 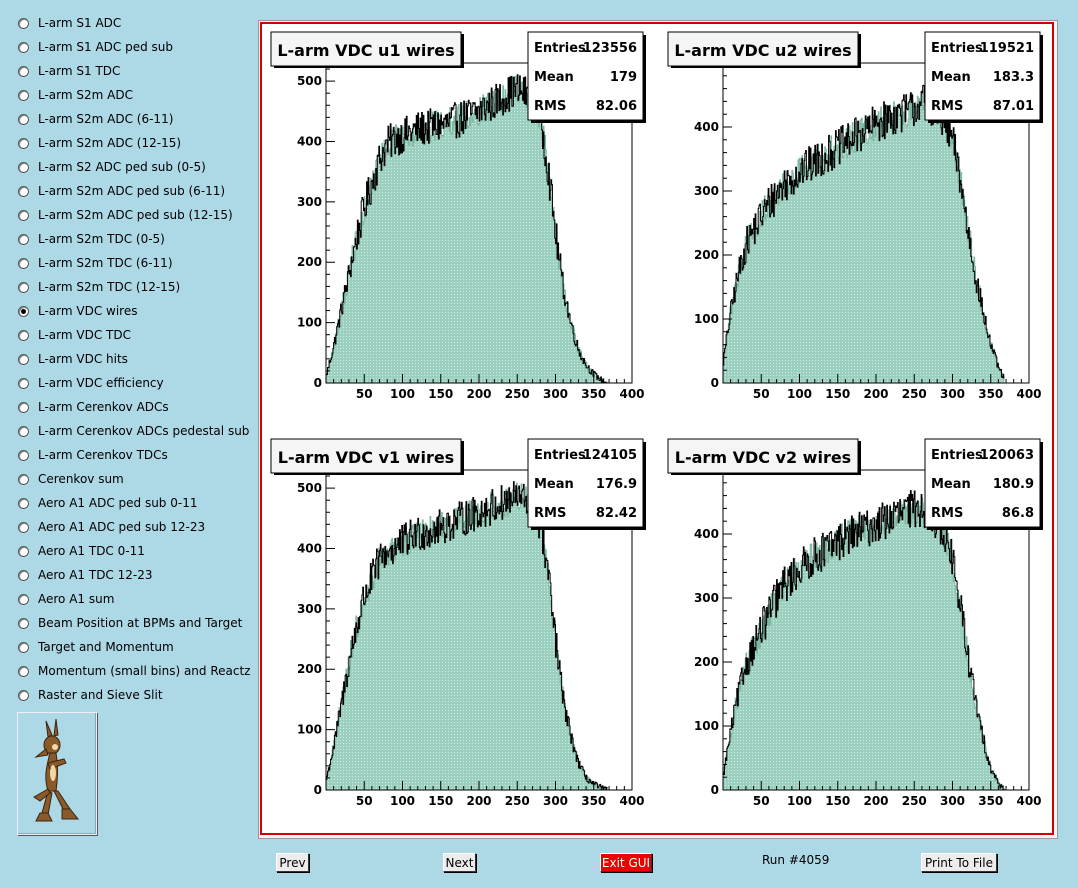 I want to click on x-tick-label: 200, so click(x=478, y=394).